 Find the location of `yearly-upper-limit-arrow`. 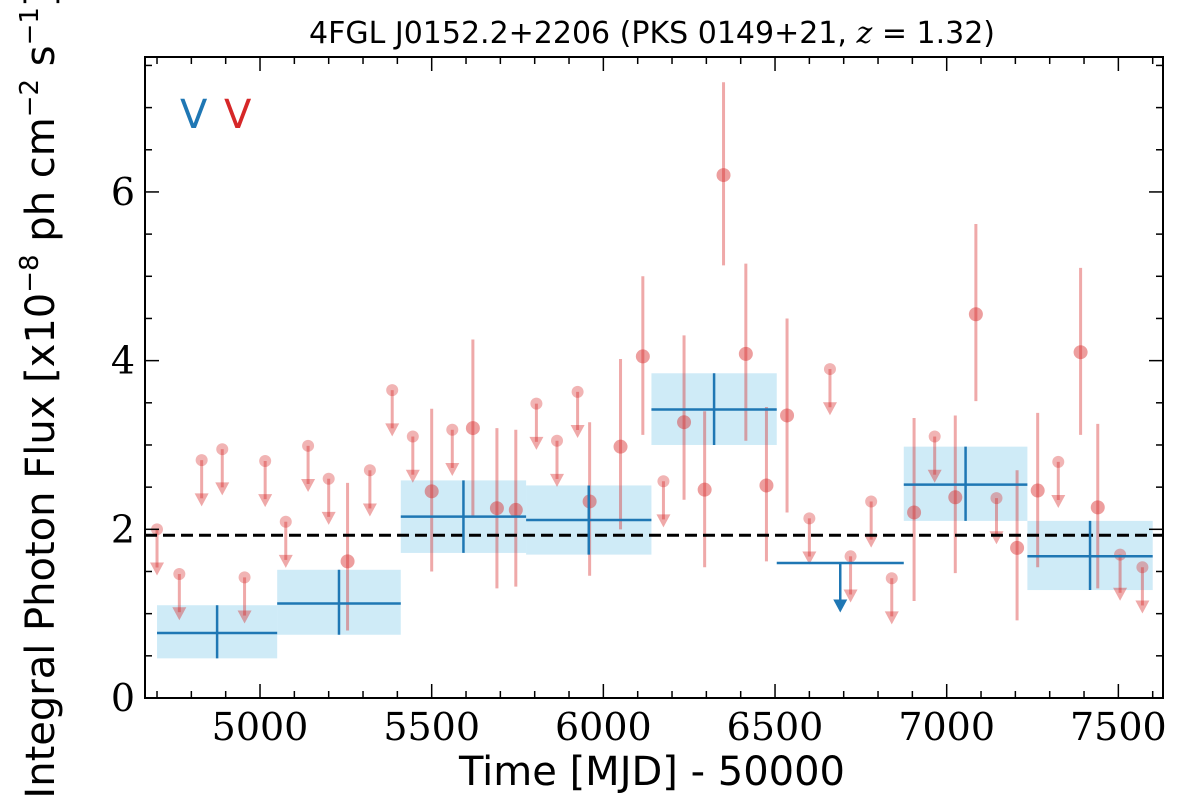

yearly-upper-limit-arrow is located at coordinates (840, 606).